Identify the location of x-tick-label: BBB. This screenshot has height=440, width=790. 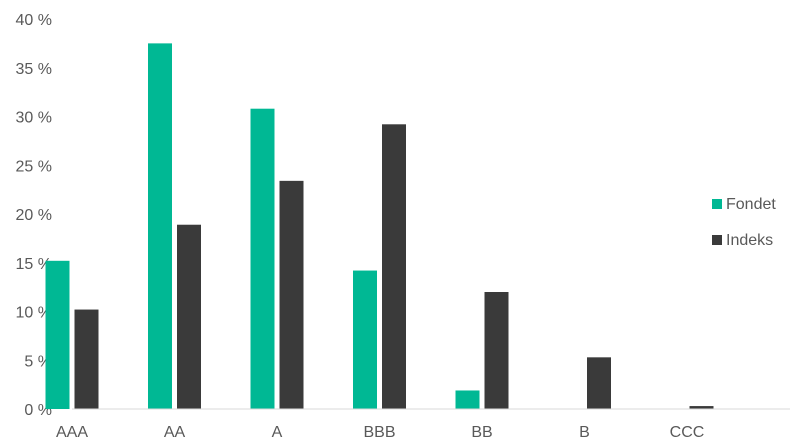
(379, 432).